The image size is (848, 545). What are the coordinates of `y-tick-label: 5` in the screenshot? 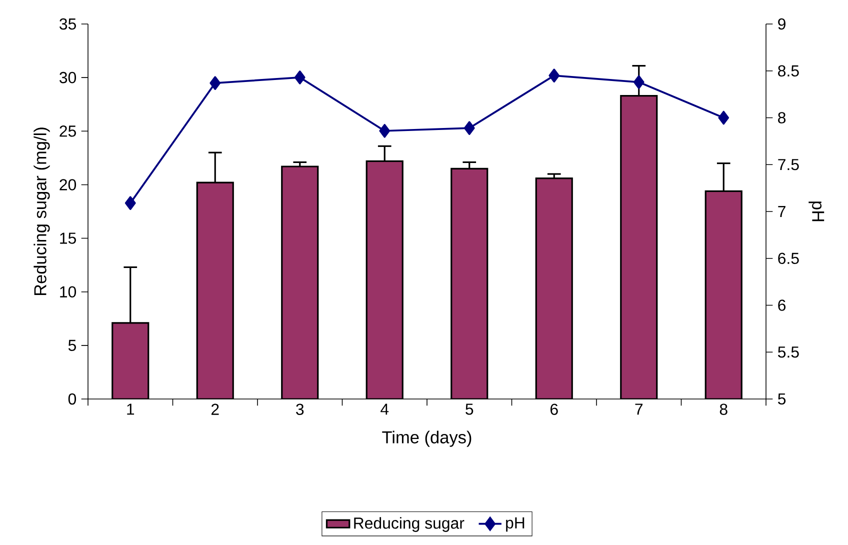 It's located at (72, 345).